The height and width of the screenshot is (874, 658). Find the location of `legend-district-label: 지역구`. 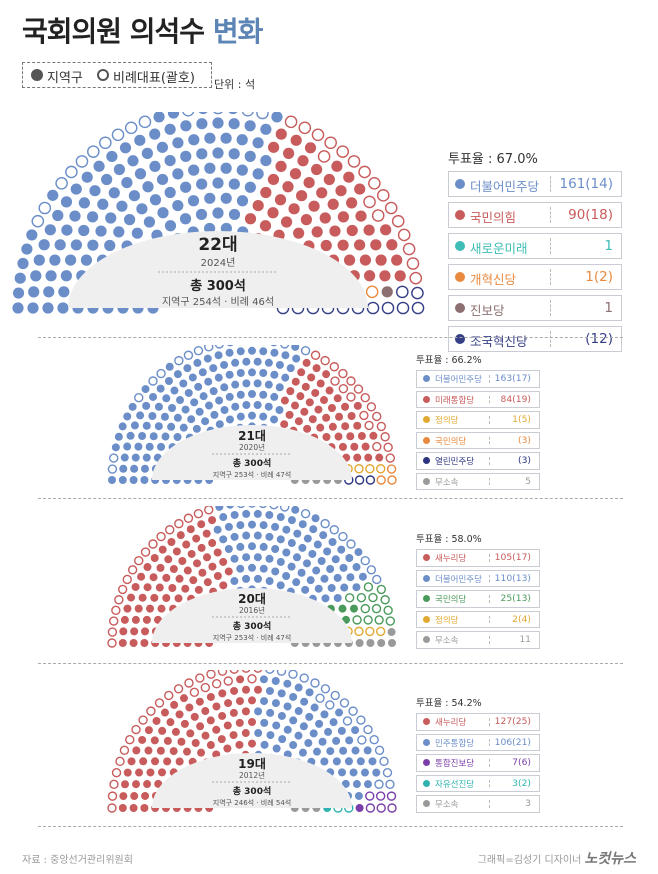

legend-district-label: 지역구 is located at coordinates (65, 78).